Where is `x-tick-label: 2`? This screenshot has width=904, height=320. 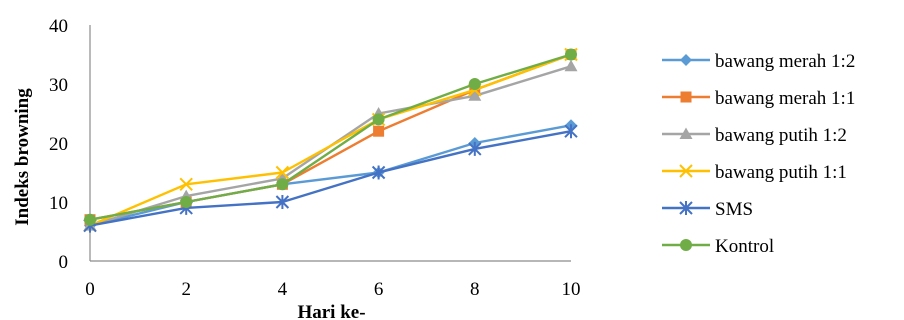
x-tick-label: 2 is located at coordinates (186, 289).